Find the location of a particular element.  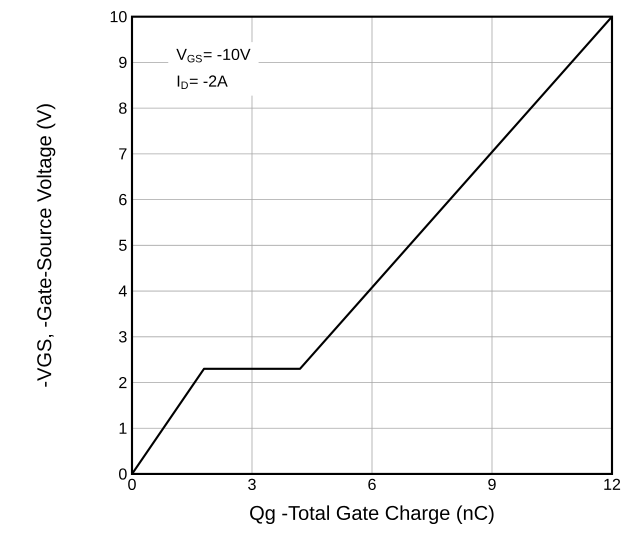

y-tick-label: 1 is located at coordinates (123, 428).